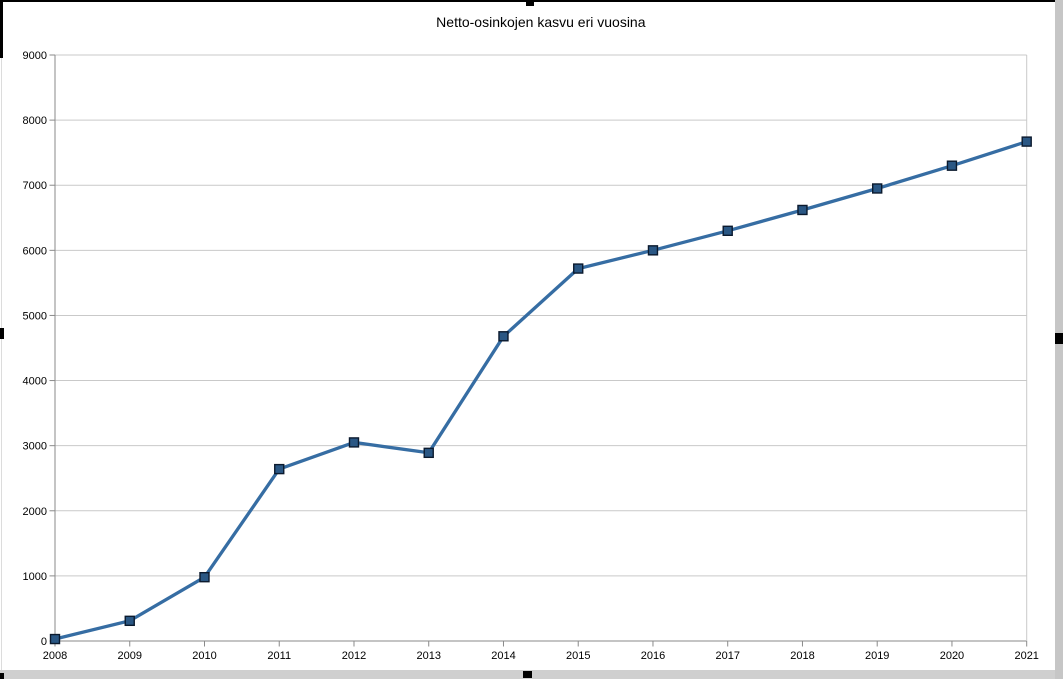  Describe the element at coordinates (35, 382) in the screenshot. I see `y-axis-label: 4000` at that location.